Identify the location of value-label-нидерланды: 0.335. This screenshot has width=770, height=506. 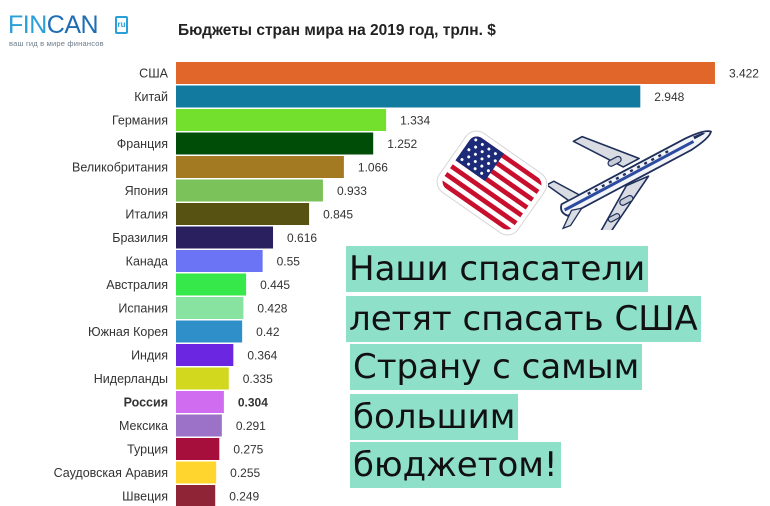
(258, 379).